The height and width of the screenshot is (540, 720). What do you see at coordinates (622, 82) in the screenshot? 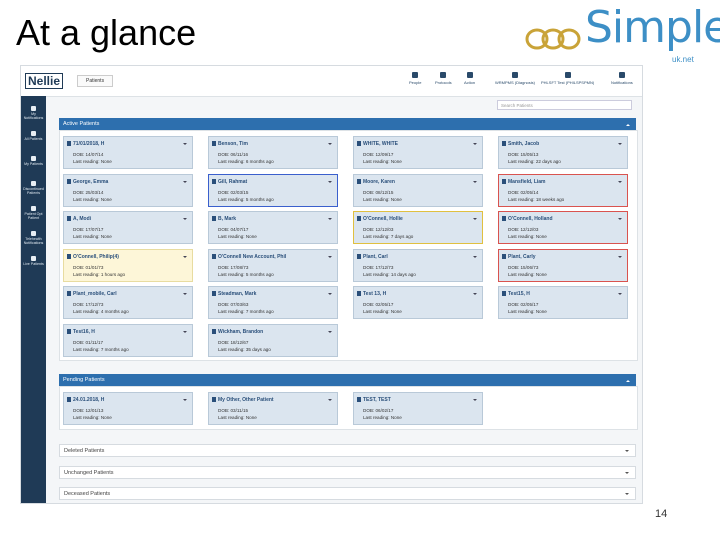
I see `nav-label: Notifications` at bounding box center [622, 82].